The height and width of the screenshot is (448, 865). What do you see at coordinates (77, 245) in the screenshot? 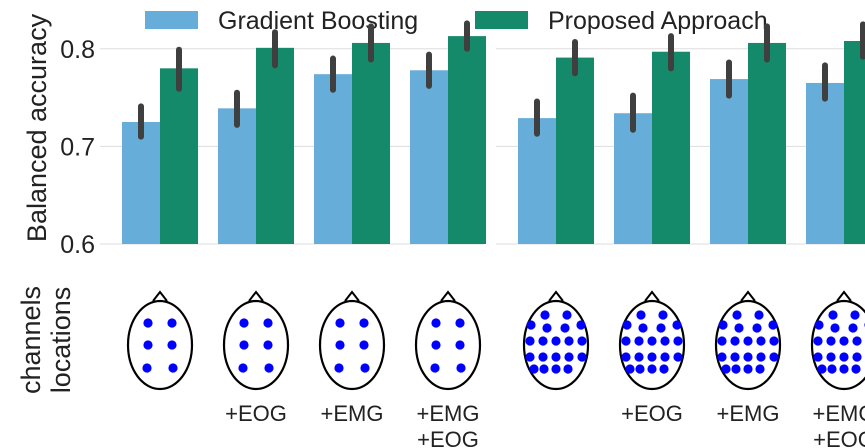
I see `y-tick-label: 0.6` at bounding box center [77, 245].